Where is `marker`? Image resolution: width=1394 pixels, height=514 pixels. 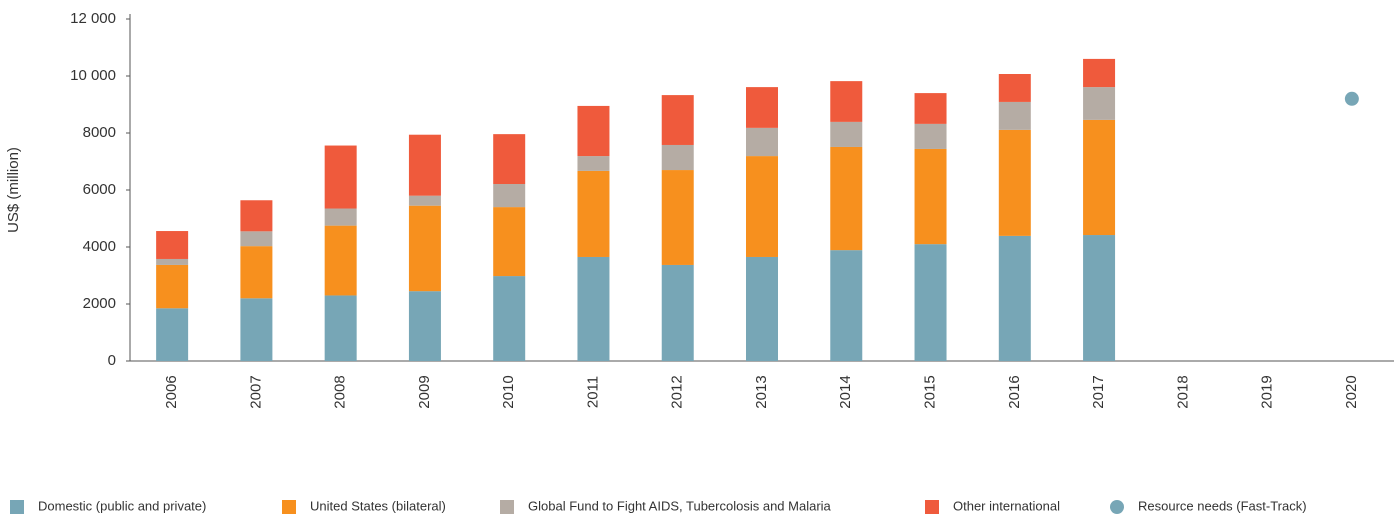 marker is located at coordinates (1351, 98).